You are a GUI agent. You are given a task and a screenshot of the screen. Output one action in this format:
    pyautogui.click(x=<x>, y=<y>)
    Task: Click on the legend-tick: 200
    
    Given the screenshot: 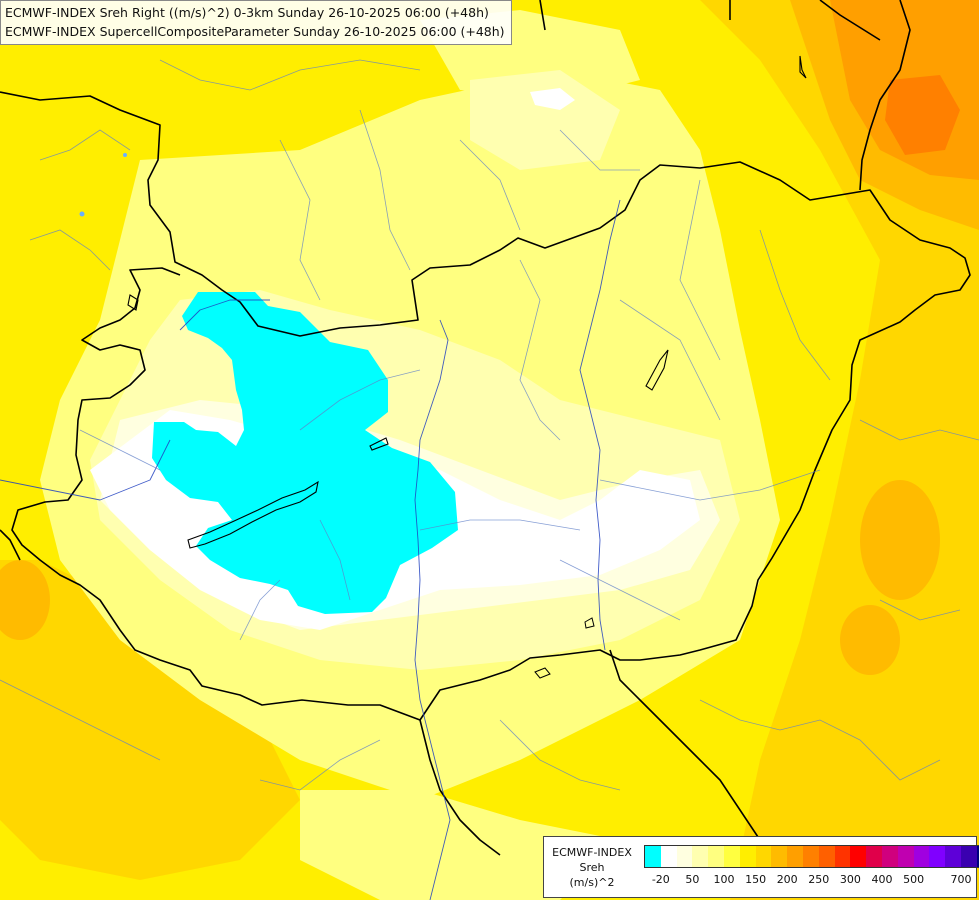 What is the action you would take?
    pyautogui.click(x=787, y=879)
    